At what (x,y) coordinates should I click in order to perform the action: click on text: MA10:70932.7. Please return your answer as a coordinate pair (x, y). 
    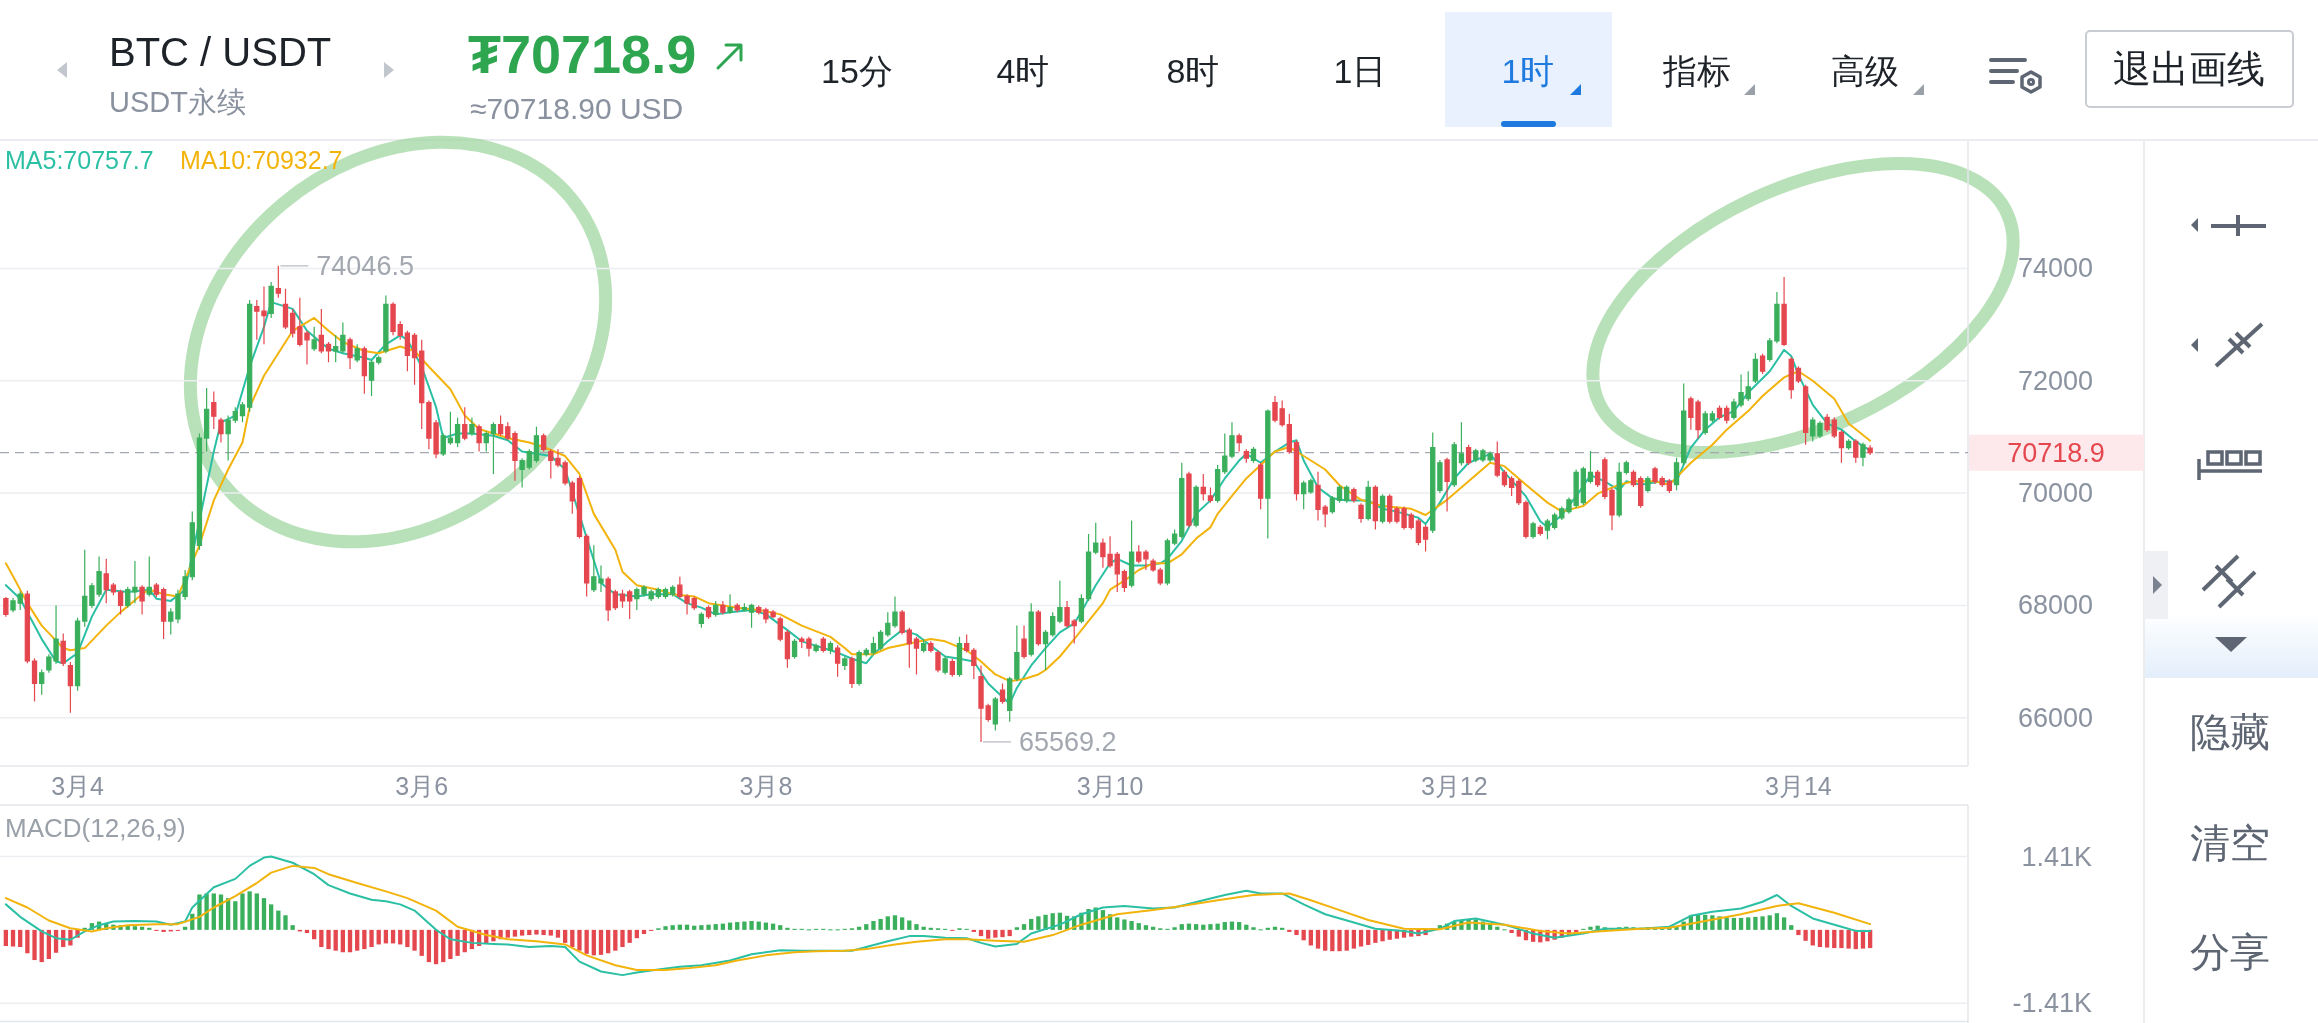
    Looking at the image, I should click on (261, 160).